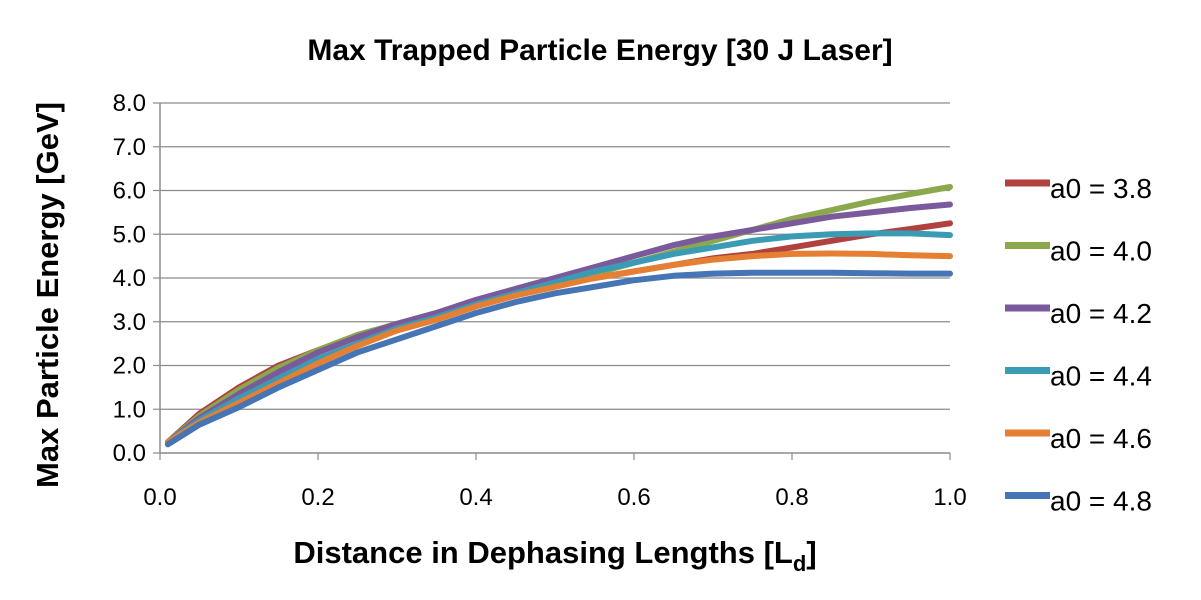 The height and width of the screenshot is (600, 1201). What do you see at coordinates (129, 322) in the screenshot?
I see `y-tick-label: 3.0` at bounding box center [129, 322].